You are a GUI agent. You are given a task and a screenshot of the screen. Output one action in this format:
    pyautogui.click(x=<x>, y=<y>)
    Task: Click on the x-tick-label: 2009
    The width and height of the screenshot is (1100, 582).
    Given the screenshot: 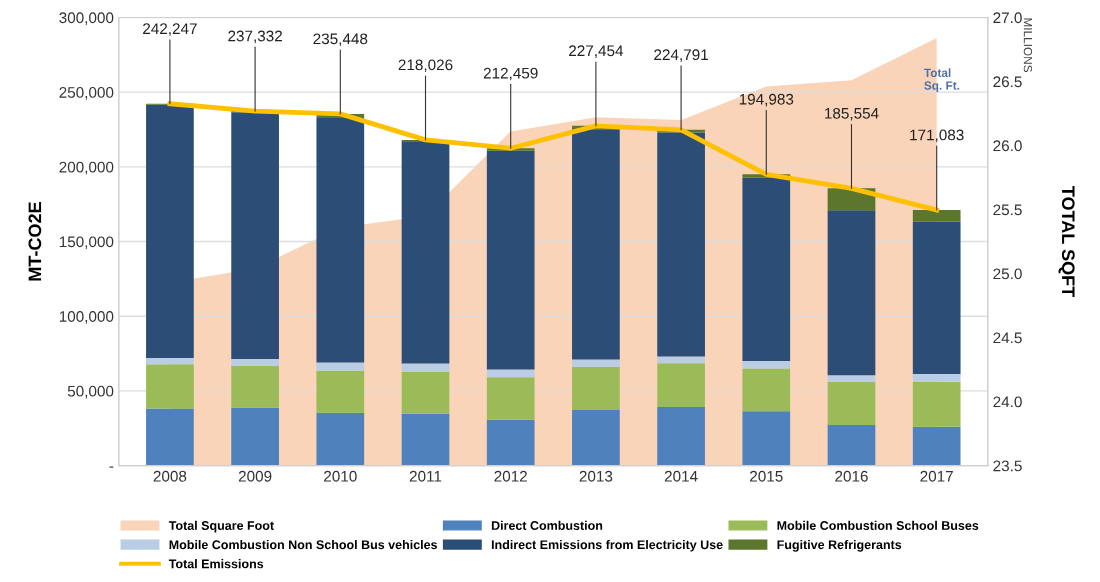 What is the action you would take?
    pyautogui.click(x=255, y=476)
    